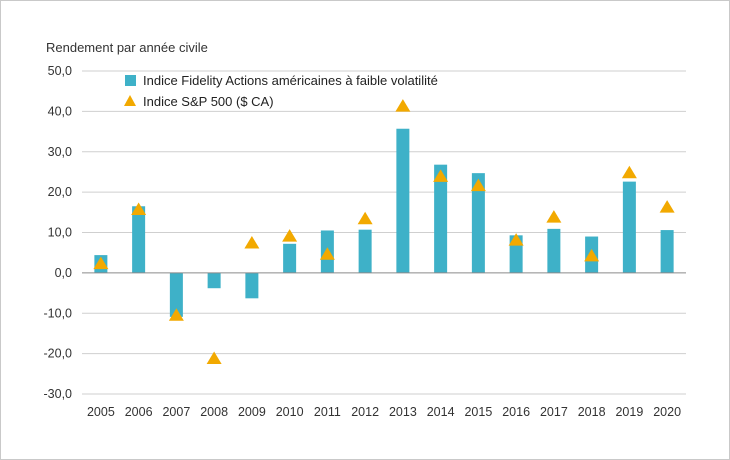 Image resolution: width=730 pixels, height=460 pixels. I want to click on x-tick-label: 2014, so click(441, 412).